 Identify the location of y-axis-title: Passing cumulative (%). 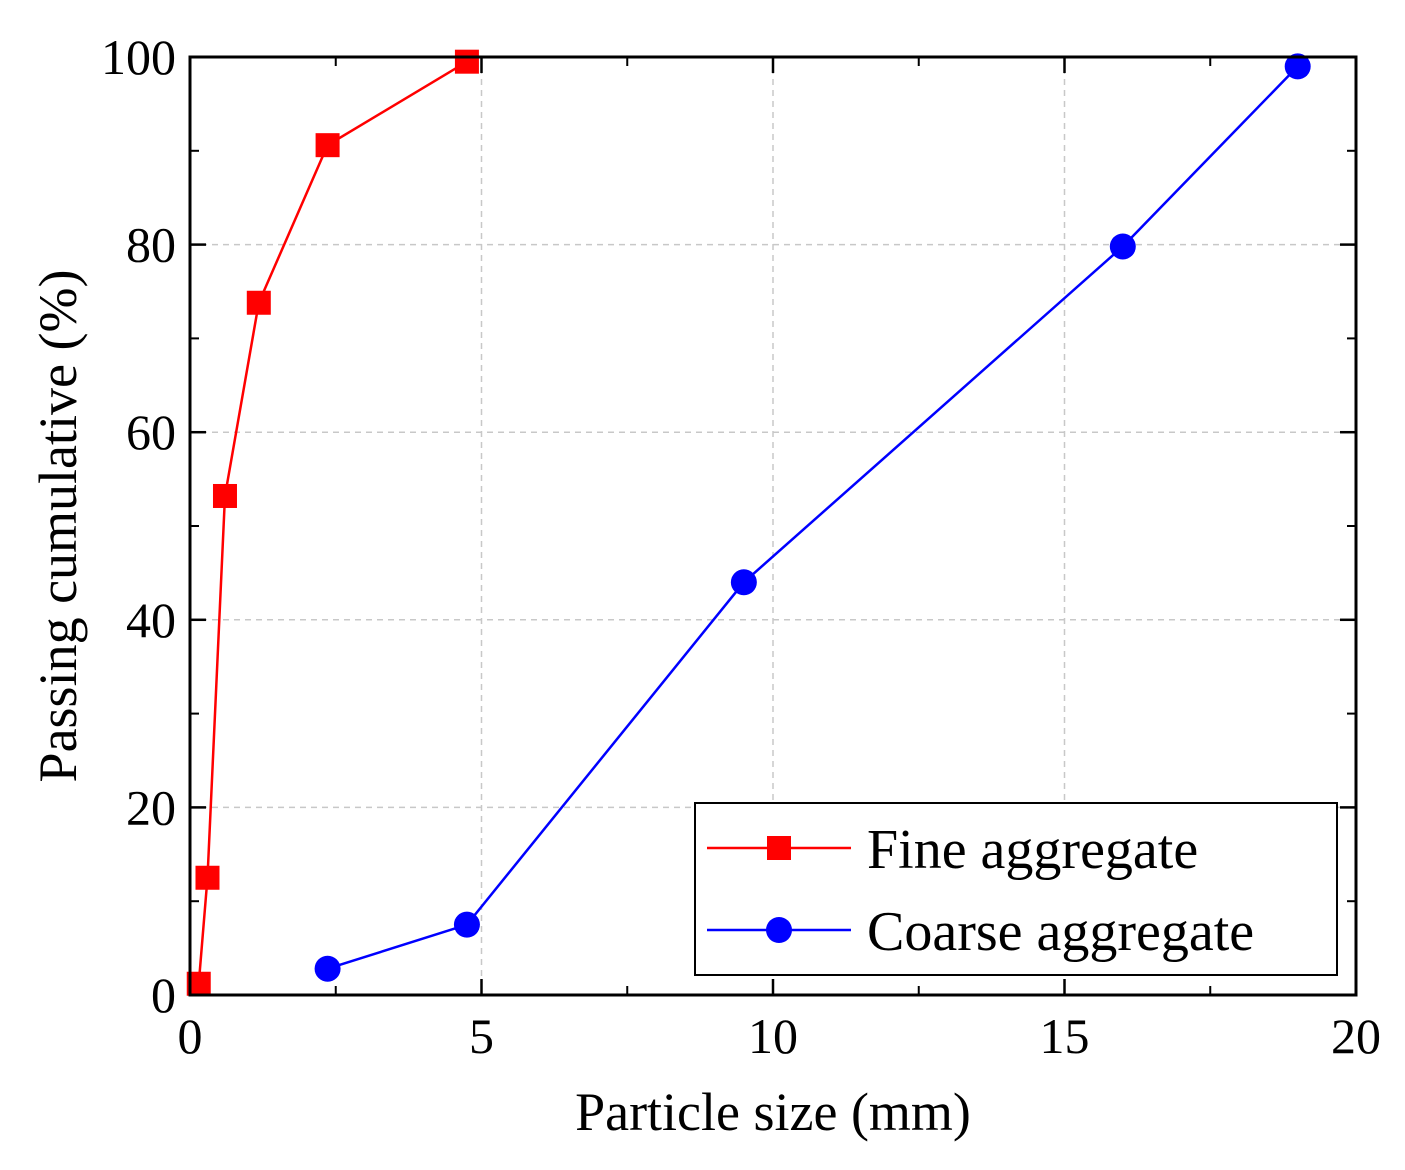
(58, 526).